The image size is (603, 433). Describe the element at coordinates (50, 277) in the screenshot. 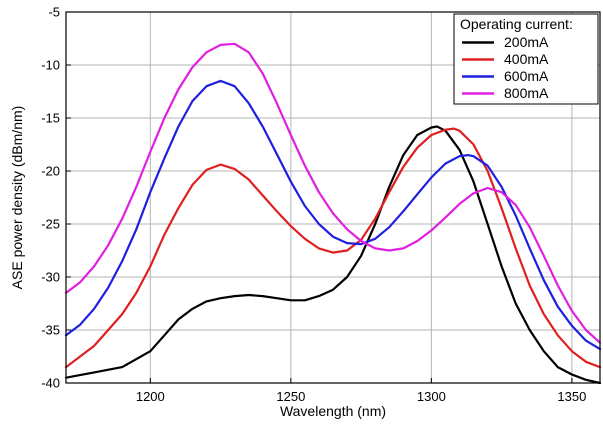

I see `y-tick-label: -30` at that location.